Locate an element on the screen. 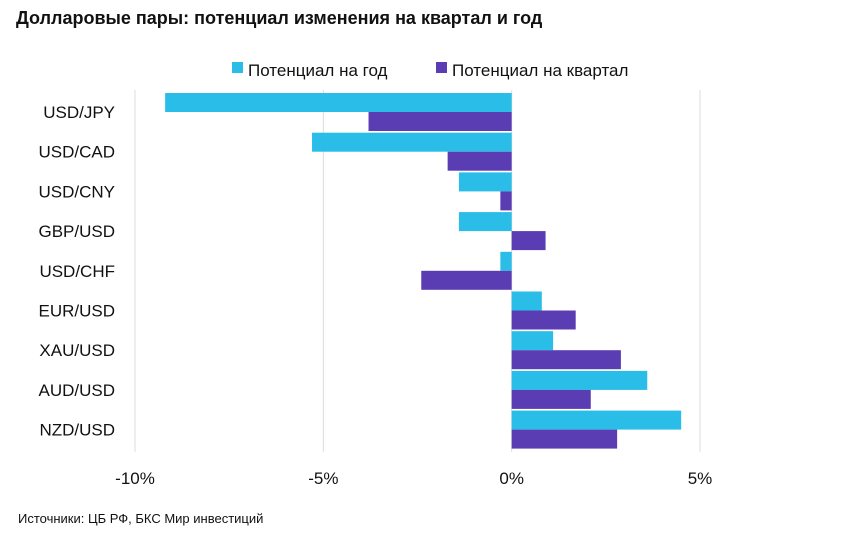  category-label: AUD/USD is located at coordinates (76, 390).